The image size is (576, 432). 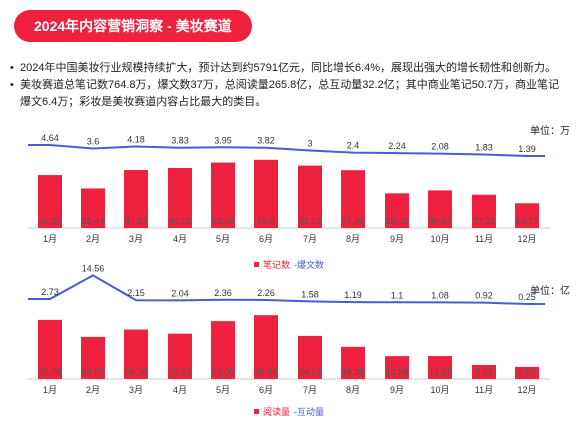 I want to click on bar-value-label: 43.39, so click(x=50, y=221).